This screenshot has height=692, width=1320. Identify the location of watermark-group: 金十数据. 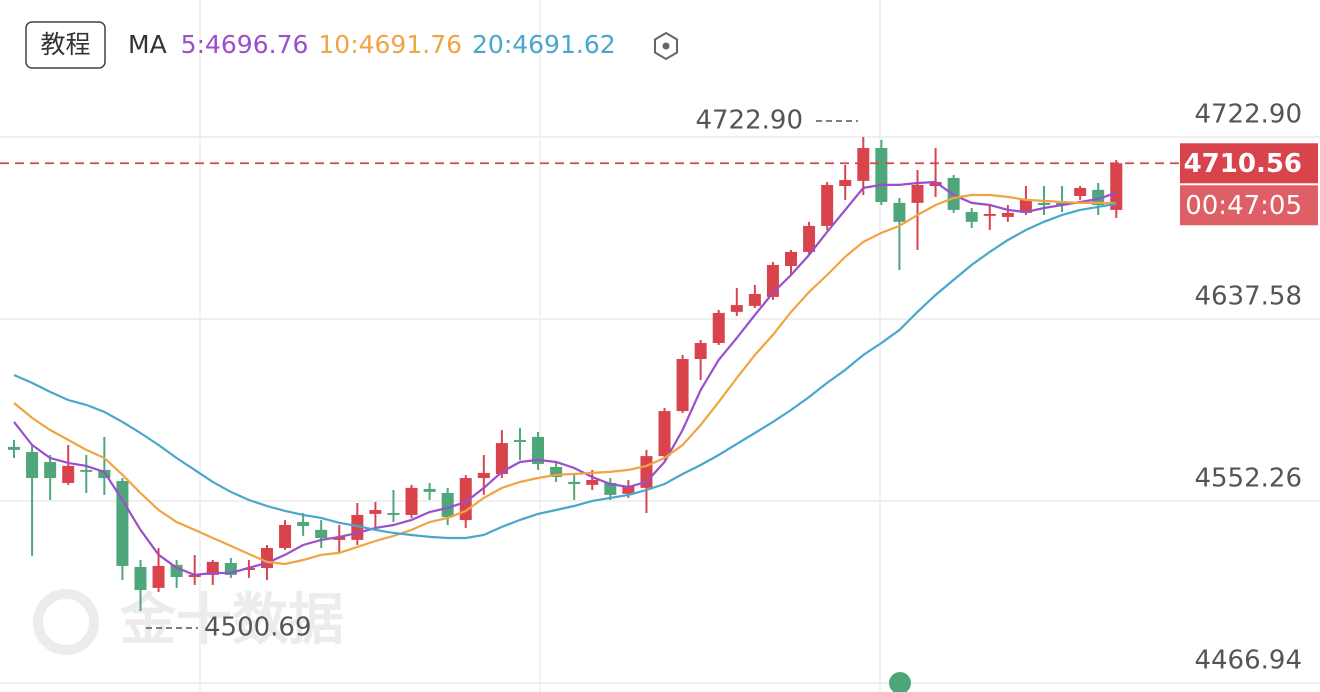
(188, 621).